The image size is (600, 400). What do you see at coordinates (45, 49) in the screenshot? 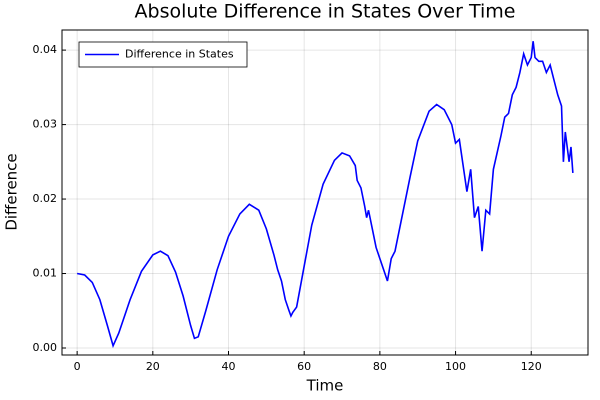
I see `y-tick-label: 0.04` at bounding box center [45, 49].